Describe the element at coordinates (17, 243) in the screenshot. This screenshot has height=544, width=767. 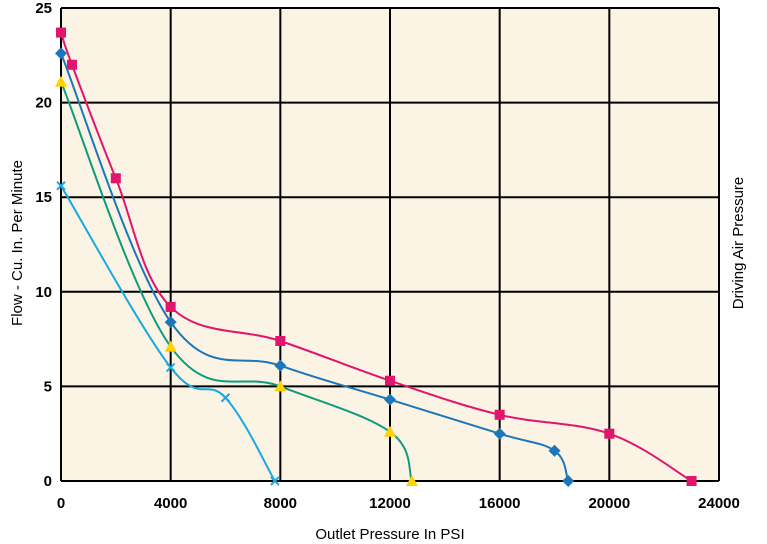
I see `y-axis-title: Flow - Cu. In. Per Minute` at that location.